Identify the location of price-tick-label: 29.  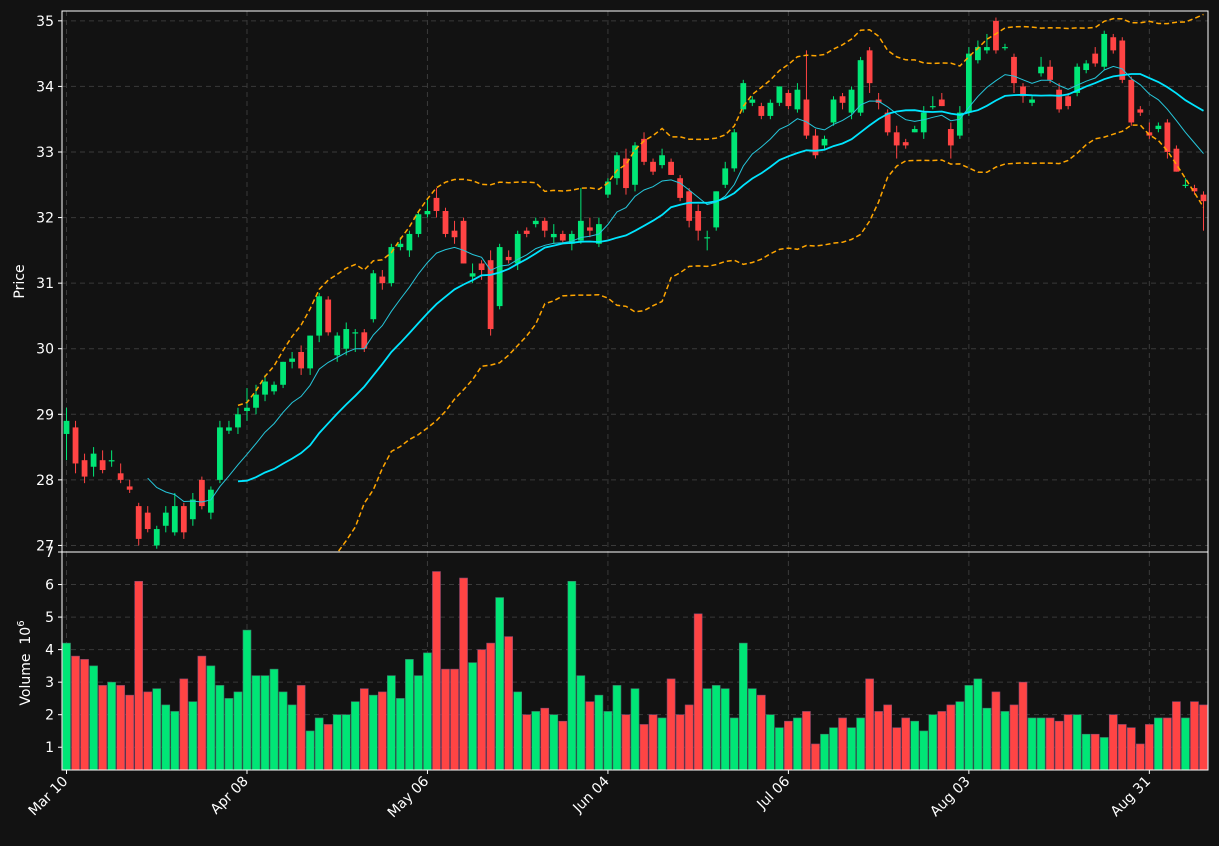
(45, 415).